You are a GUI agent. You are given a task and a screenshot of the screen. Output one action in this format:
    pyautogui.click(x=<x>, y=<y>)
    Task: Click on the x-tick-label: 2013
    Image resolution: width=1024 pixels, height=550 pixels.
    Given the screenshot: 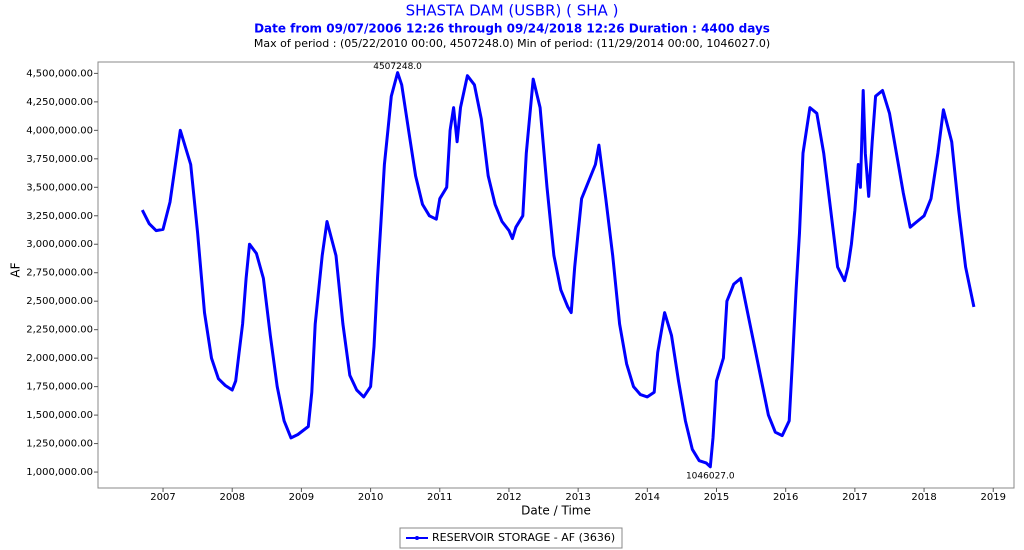 What is the action you would take?
    pyautogui.click(x=577, y=497)
    